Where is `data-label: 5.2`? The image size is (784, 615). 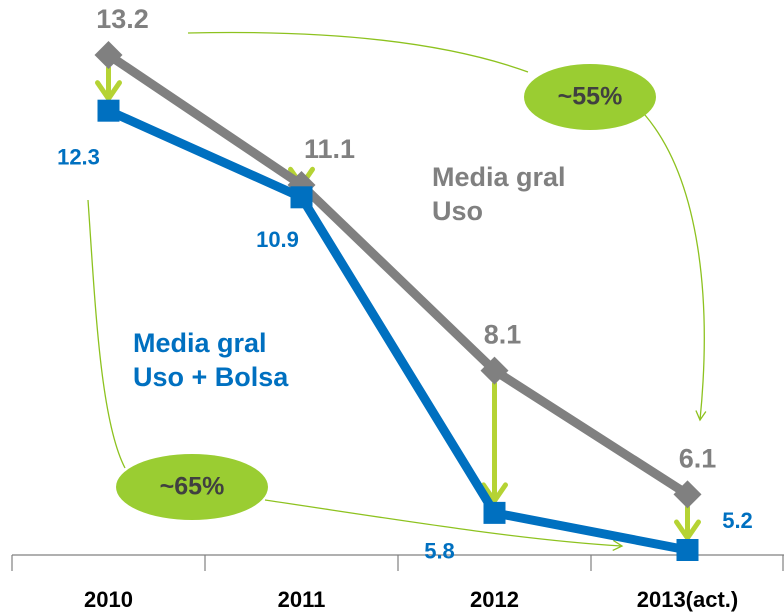
data-label: 5.2 is located at coordinates (737, 520).